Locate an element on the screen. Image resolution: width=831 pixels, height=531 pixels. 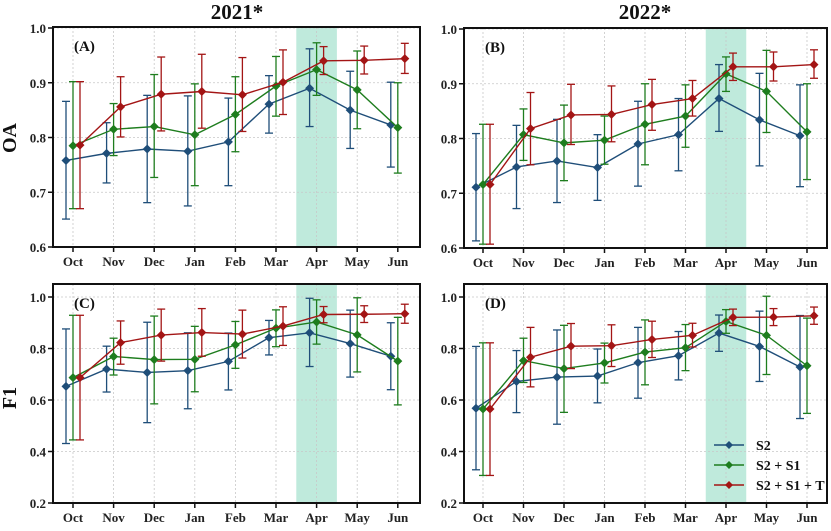
panel-label: (C) is located at coordinates (84, 304).